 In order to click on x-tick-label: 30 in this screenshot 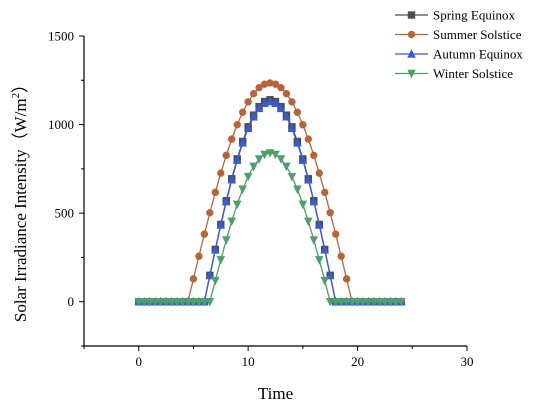, I will do `click(467, 361)`.